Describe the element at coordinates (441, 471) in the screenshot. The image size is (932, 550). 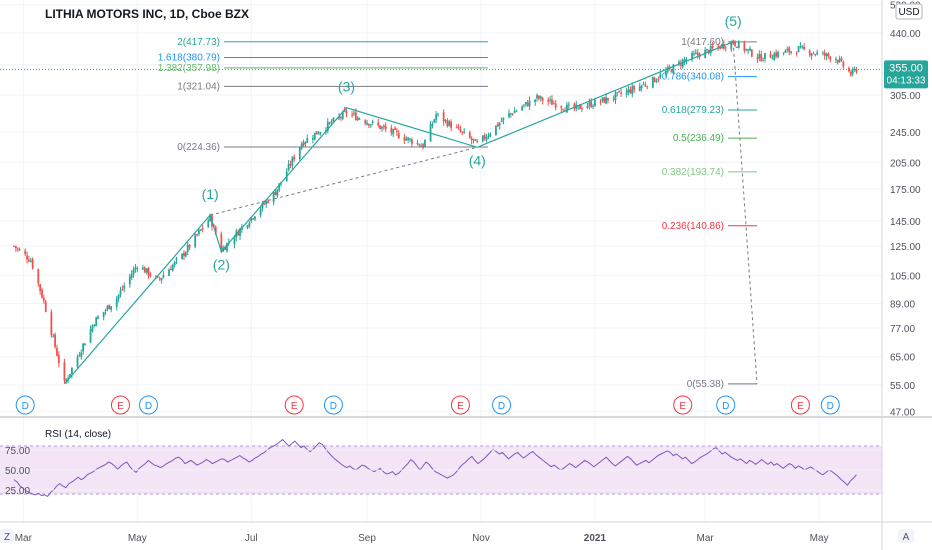
I see `rsi-axis: 75.00 50.00 25.00` at that location.